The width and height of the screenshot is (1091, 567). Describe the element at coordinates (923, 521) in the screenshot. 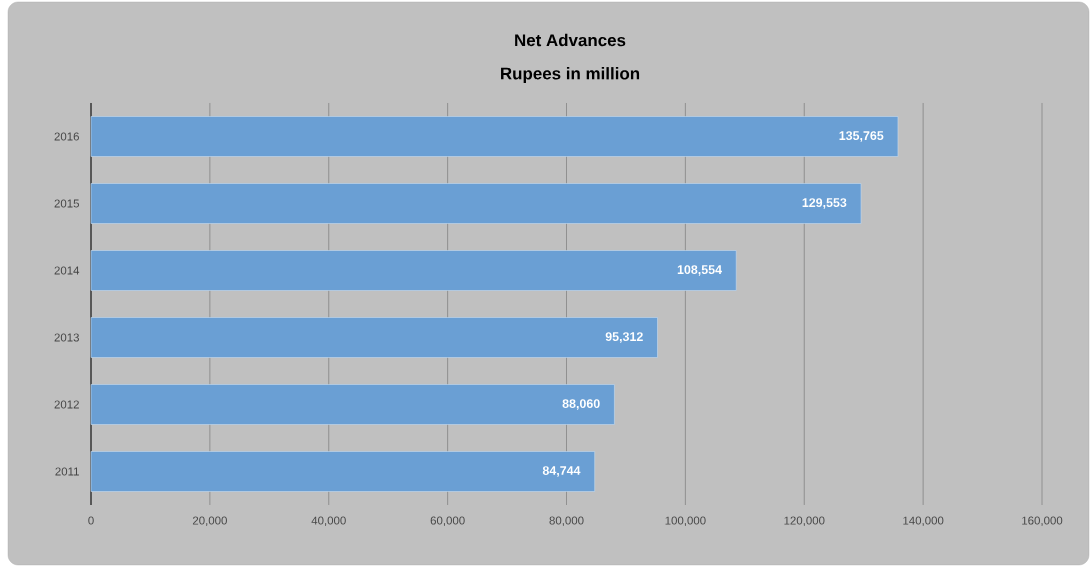

I see `x-tick-label: 140,000` at that location.